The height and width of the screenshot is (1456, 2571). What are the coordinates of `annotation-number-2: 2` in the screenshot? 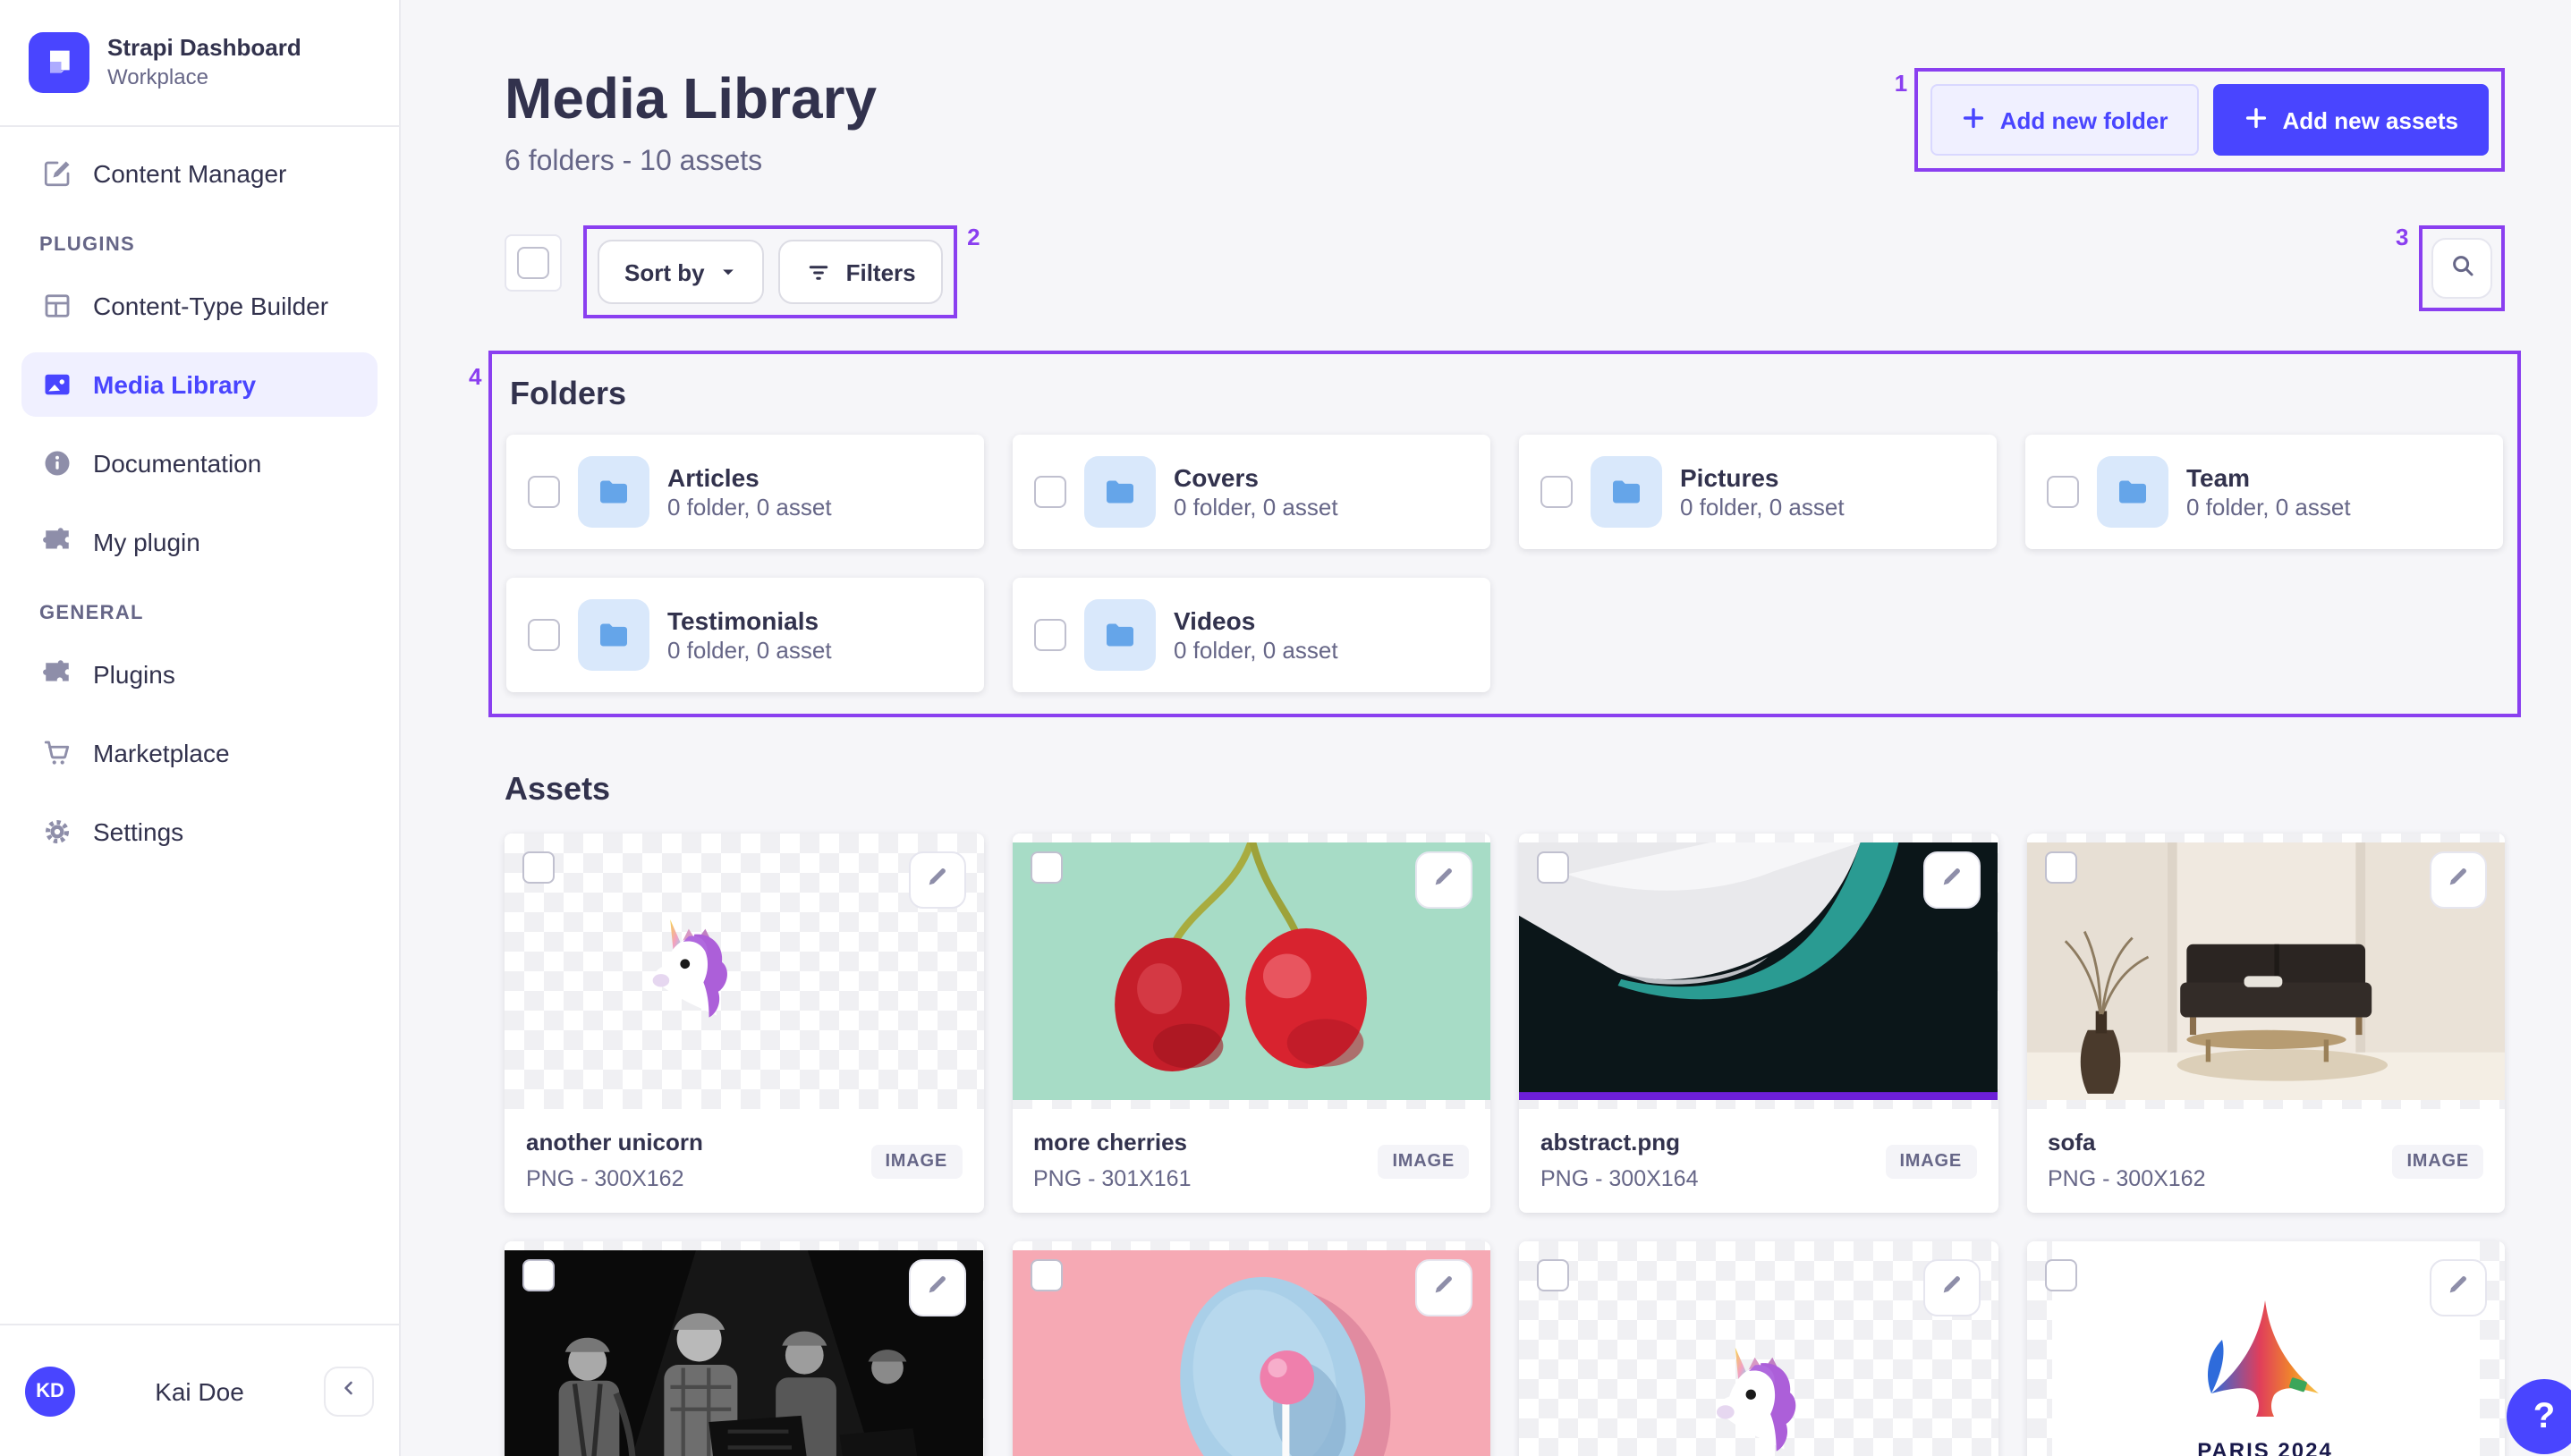 It's located at (973, 238).